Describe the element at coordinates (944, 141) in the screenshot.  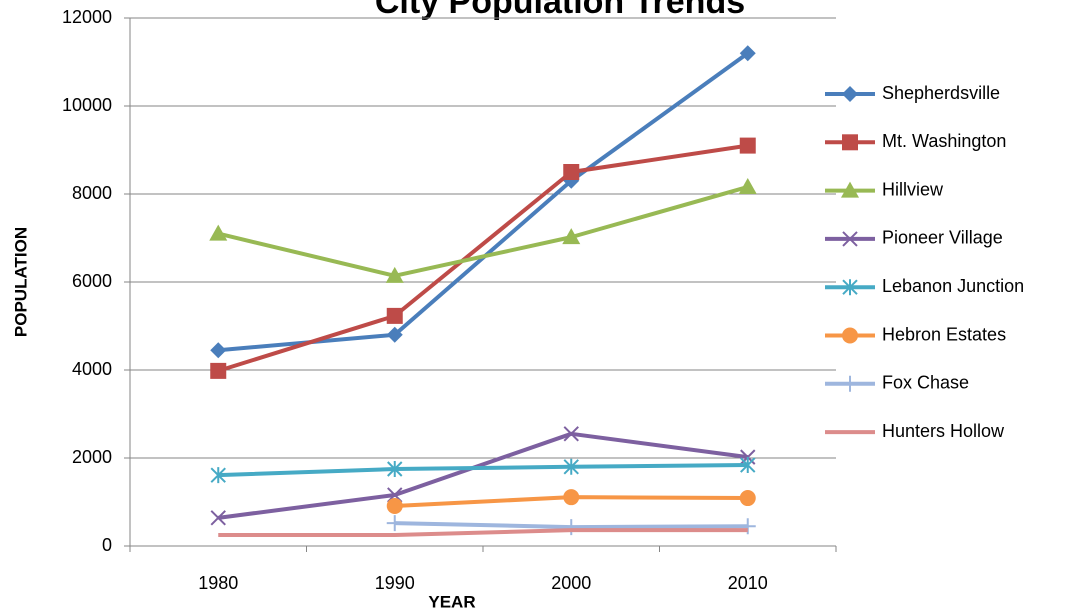
I see `legend-label: Mt. Washington` at that location.